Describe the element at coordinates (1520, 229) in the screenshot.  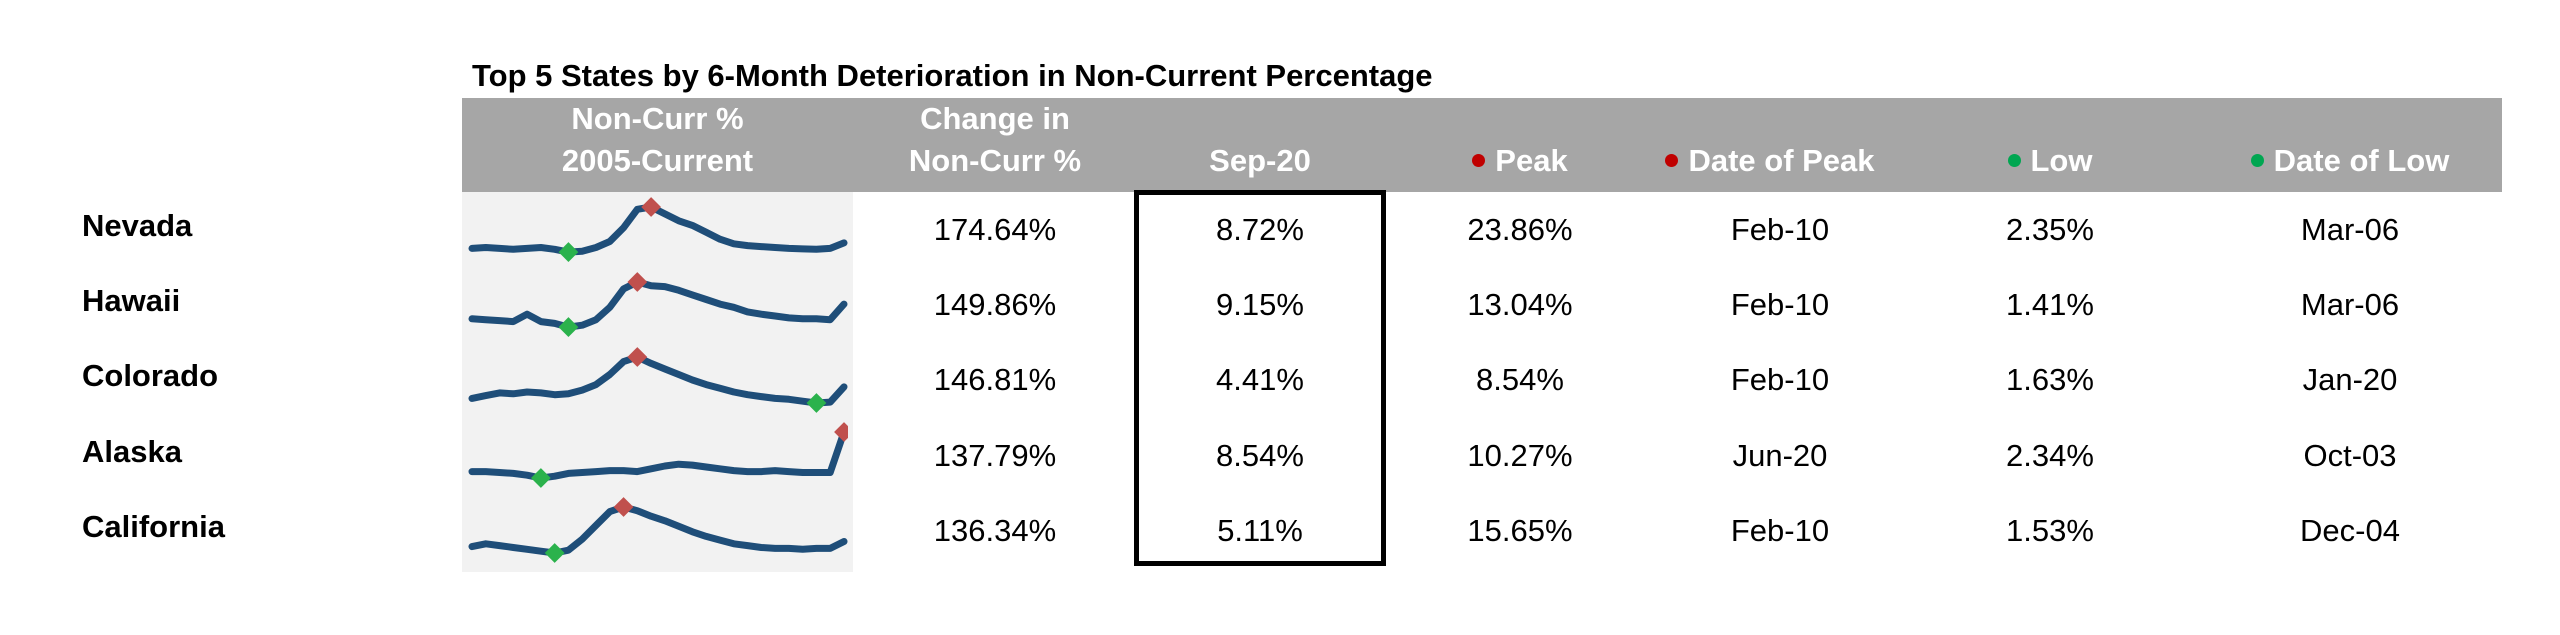
I see `cell-peak: 23.86%` at that location.